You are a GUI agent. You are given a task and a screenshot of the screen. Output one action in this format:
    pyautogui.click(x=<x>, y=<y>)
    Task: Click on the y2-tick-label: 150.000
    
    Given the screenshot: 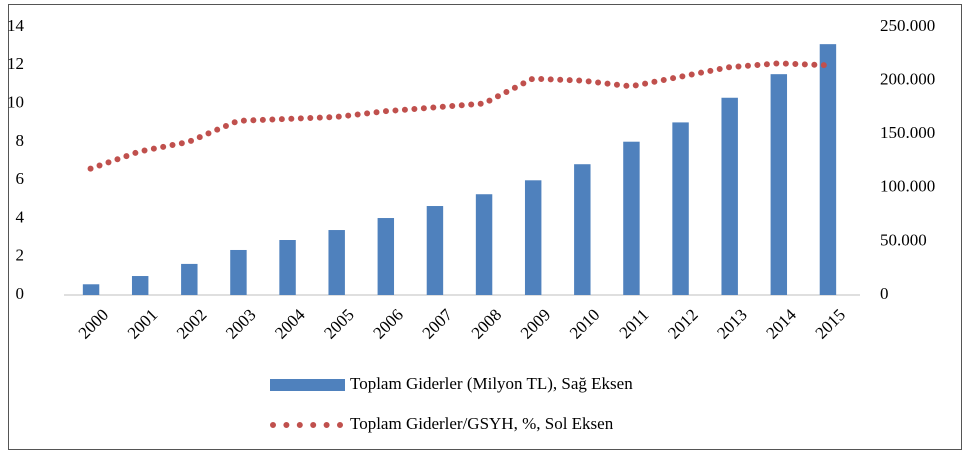 What is the action you would take?
    pyautogui.click(x=907, y=132)
    